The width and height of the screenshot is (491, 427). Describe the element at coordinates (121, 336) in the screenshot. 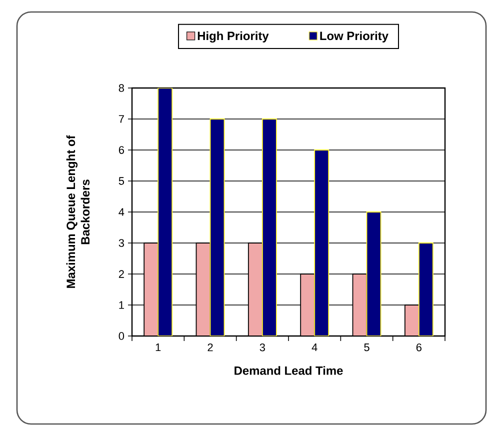

I see `y-tick-label: 0` at that location.